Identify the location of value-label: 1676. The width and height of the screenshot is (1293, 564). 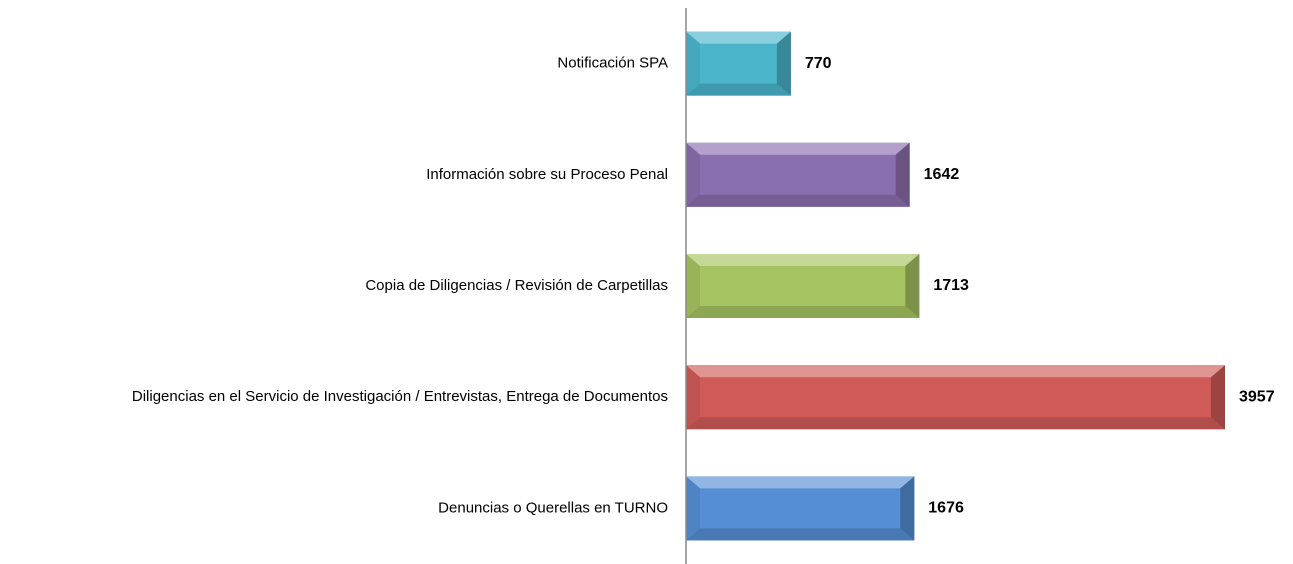
(946, 508).